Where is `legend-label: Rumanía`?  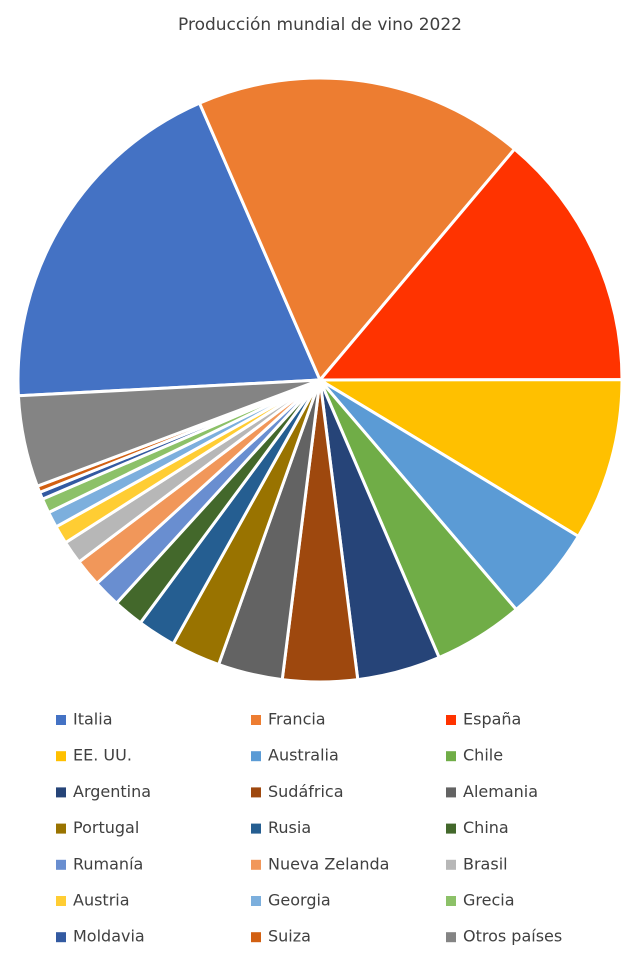 legend-label: Rumanía is located at coordinates (108, 863).